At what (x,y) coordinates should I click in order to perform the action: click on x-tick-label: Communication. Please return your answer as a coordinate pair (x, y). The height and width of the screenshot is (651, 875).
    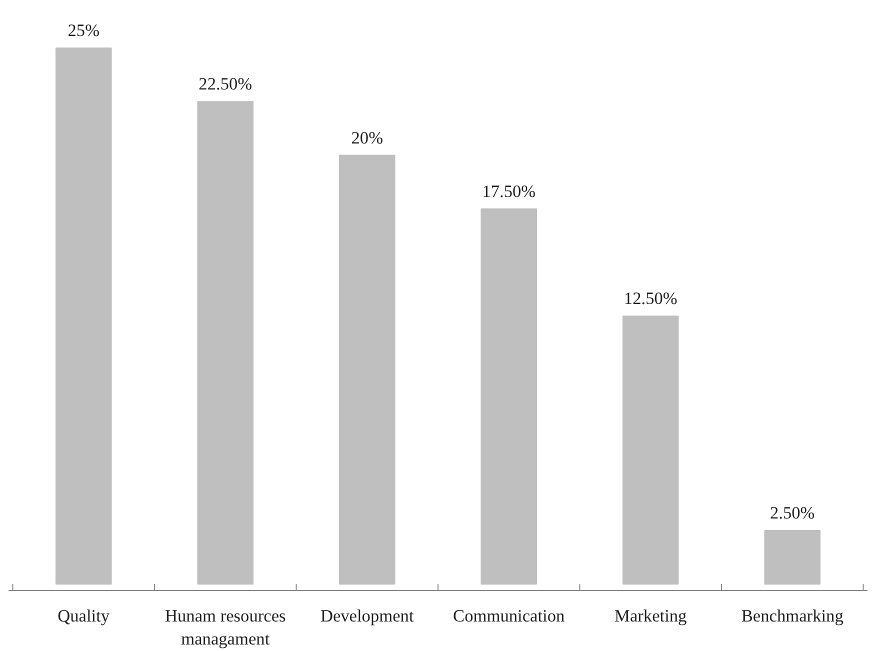
    Looking at the image, I should click on (509, 616).